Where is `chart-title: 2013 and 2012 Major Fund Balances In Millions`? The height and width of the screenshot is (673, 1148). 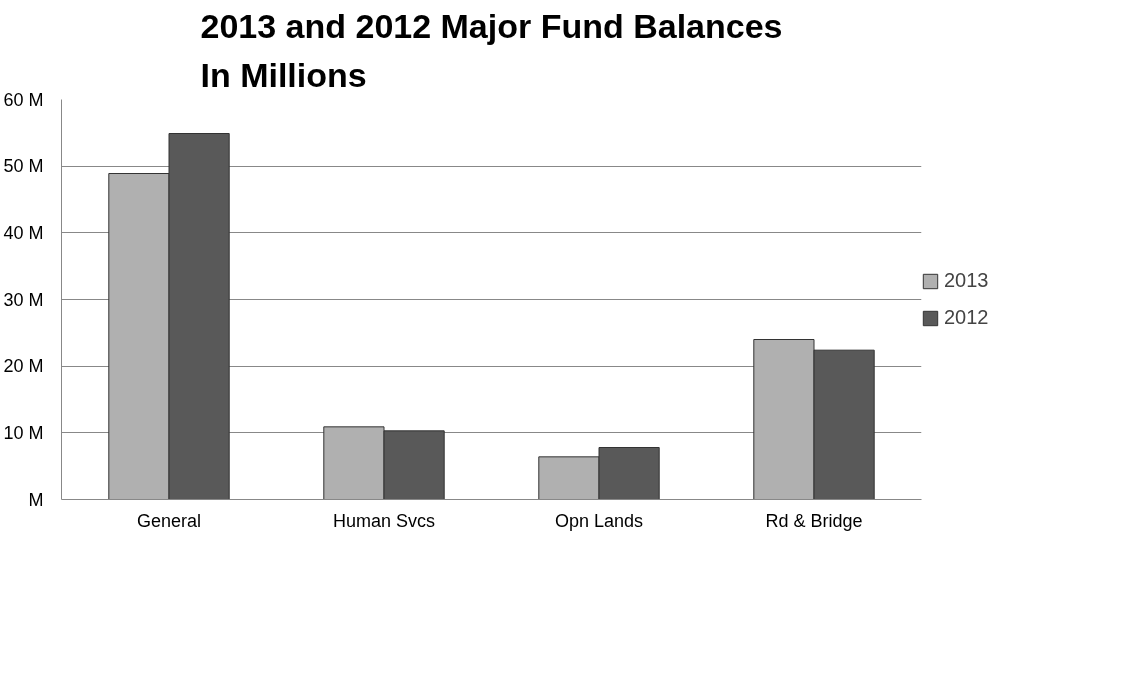
chart-title: 2013 and 2012 Major Fund Balances In Millions is located at coordinates (491, 51).